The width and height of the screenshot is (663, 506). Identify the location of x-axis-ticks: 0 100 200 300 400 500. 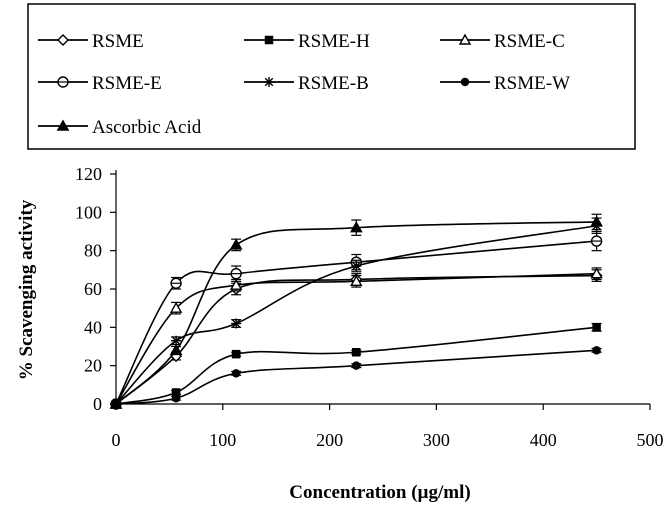
(387, 427).